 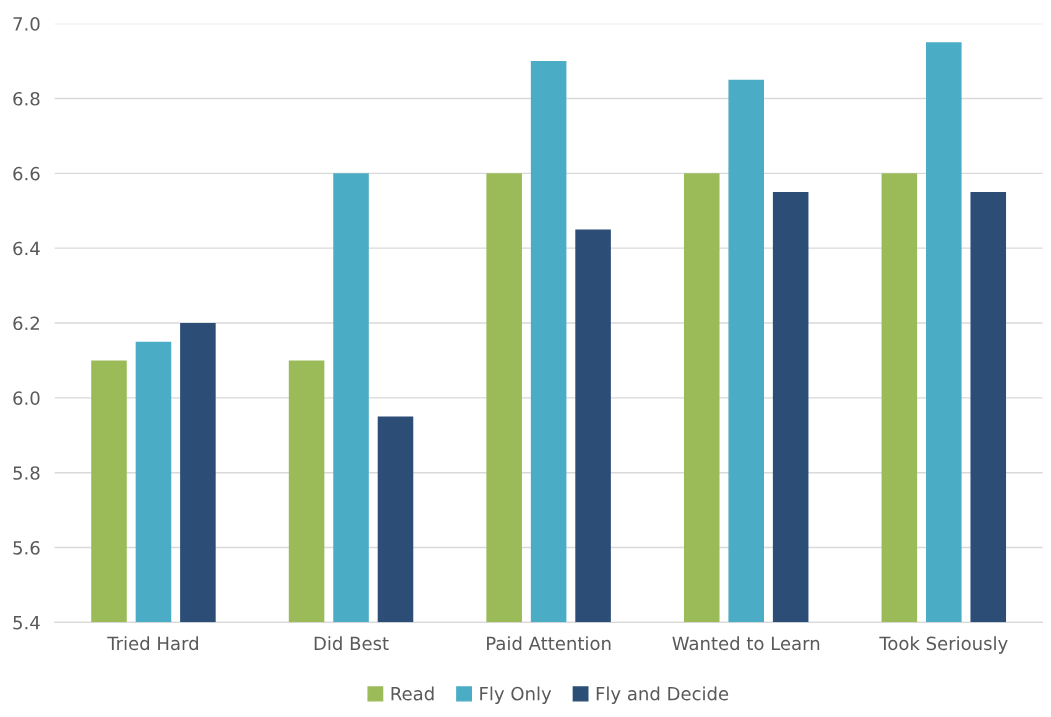 I want to click on y-tick-label: 5.4, so click(x=26, y=623).